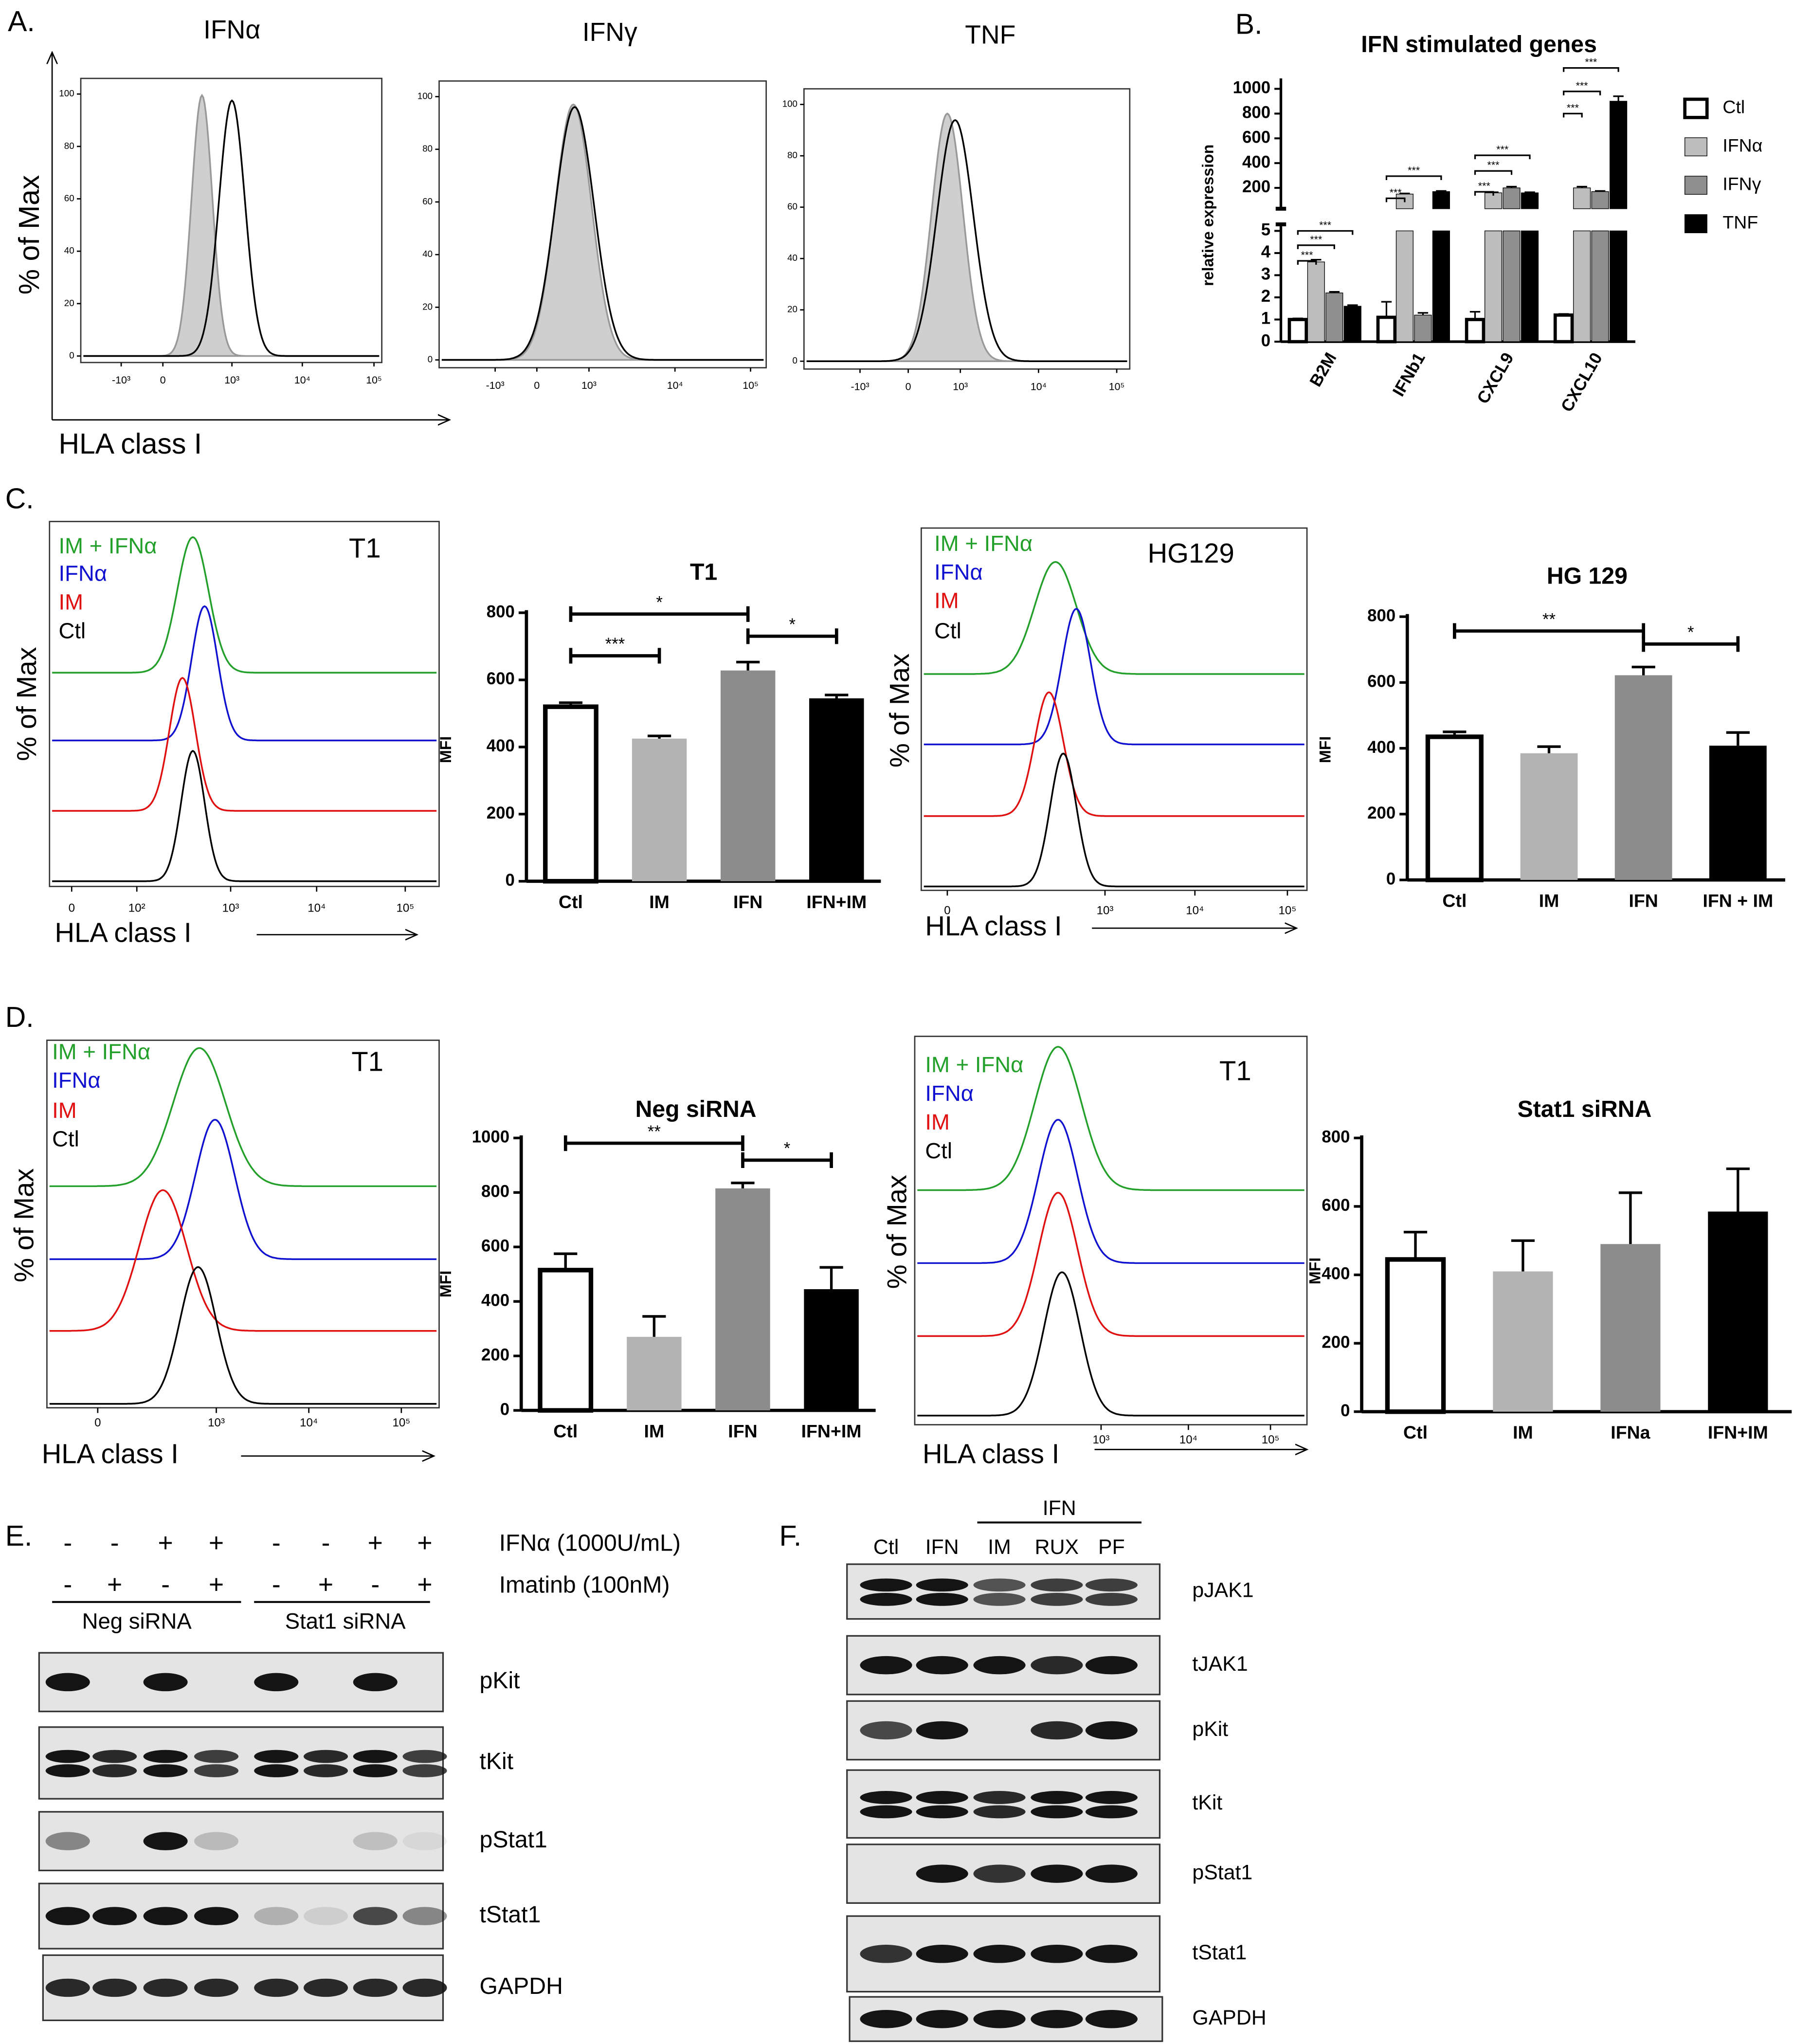 This screenshot has height=2044, width=1793. What do you see at coordinates (886, 1547) in the screenshot?
I see `lane-label: Ctl` at bounding box center [886, 1547].